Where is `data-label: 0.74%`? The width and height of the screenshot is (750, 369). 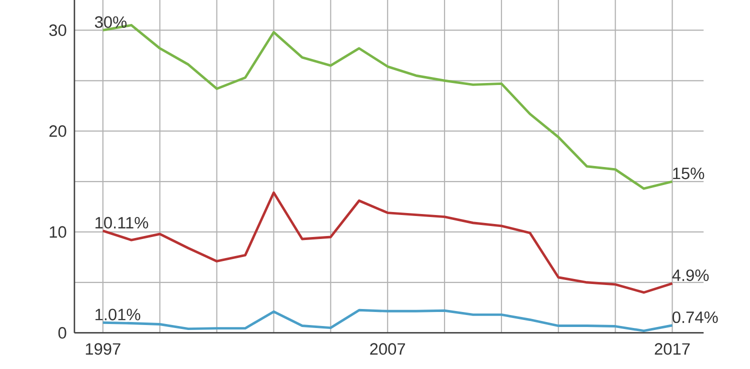
data-label: 0.74% is located at coordinates (695, 317).